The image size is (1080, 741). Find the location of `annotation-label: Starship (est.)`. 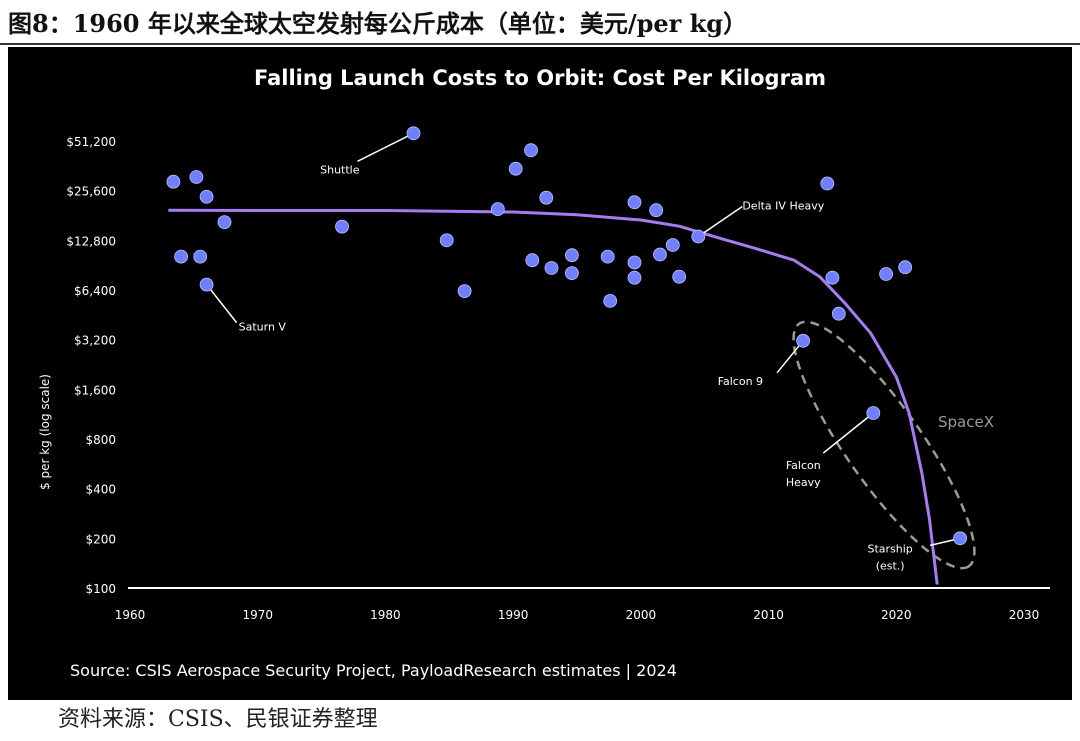

annotation-label: Starship (est.) is located at coordinates (889, 557).